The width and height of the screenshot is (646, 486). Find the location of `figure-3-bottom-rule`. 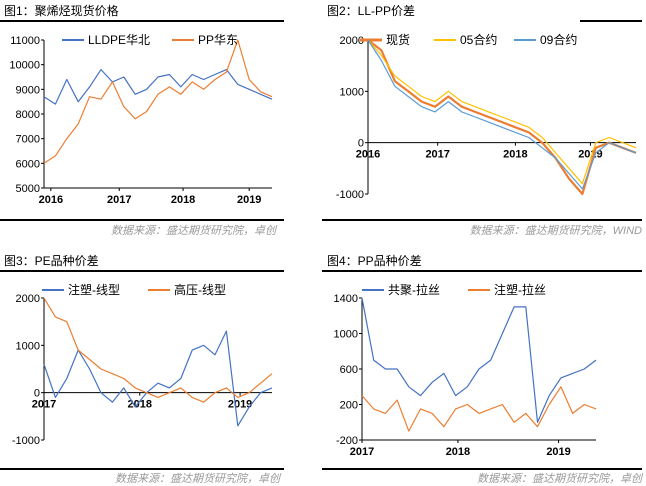

figure-3-bottom-rule is located at coordinates (142, 469).